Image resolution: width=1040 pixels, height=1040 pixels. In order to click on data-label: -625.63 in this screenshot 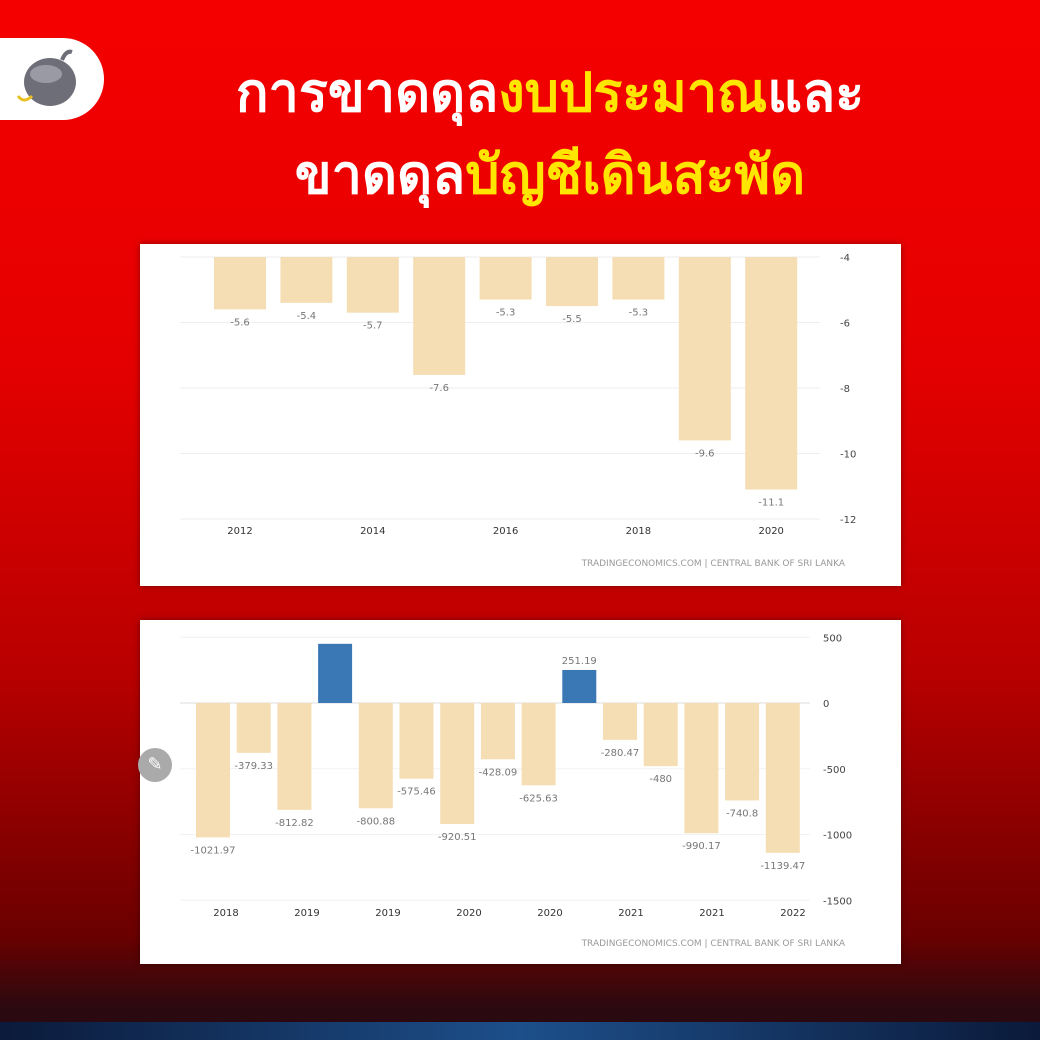, I will do `click(538, 798)`.